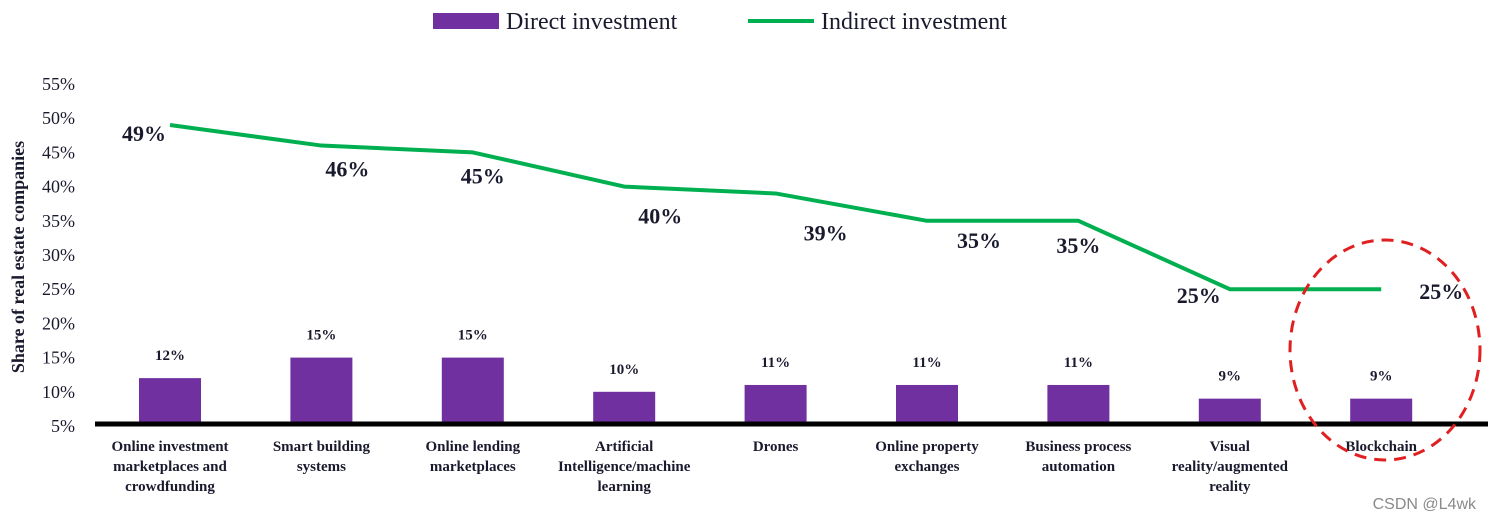 The height and width of the screenshot is (520, 1490). Describe the element at coordinates (720, 22) in the screenshot. I see `legend: Direct investment Indirect investment` at that location.